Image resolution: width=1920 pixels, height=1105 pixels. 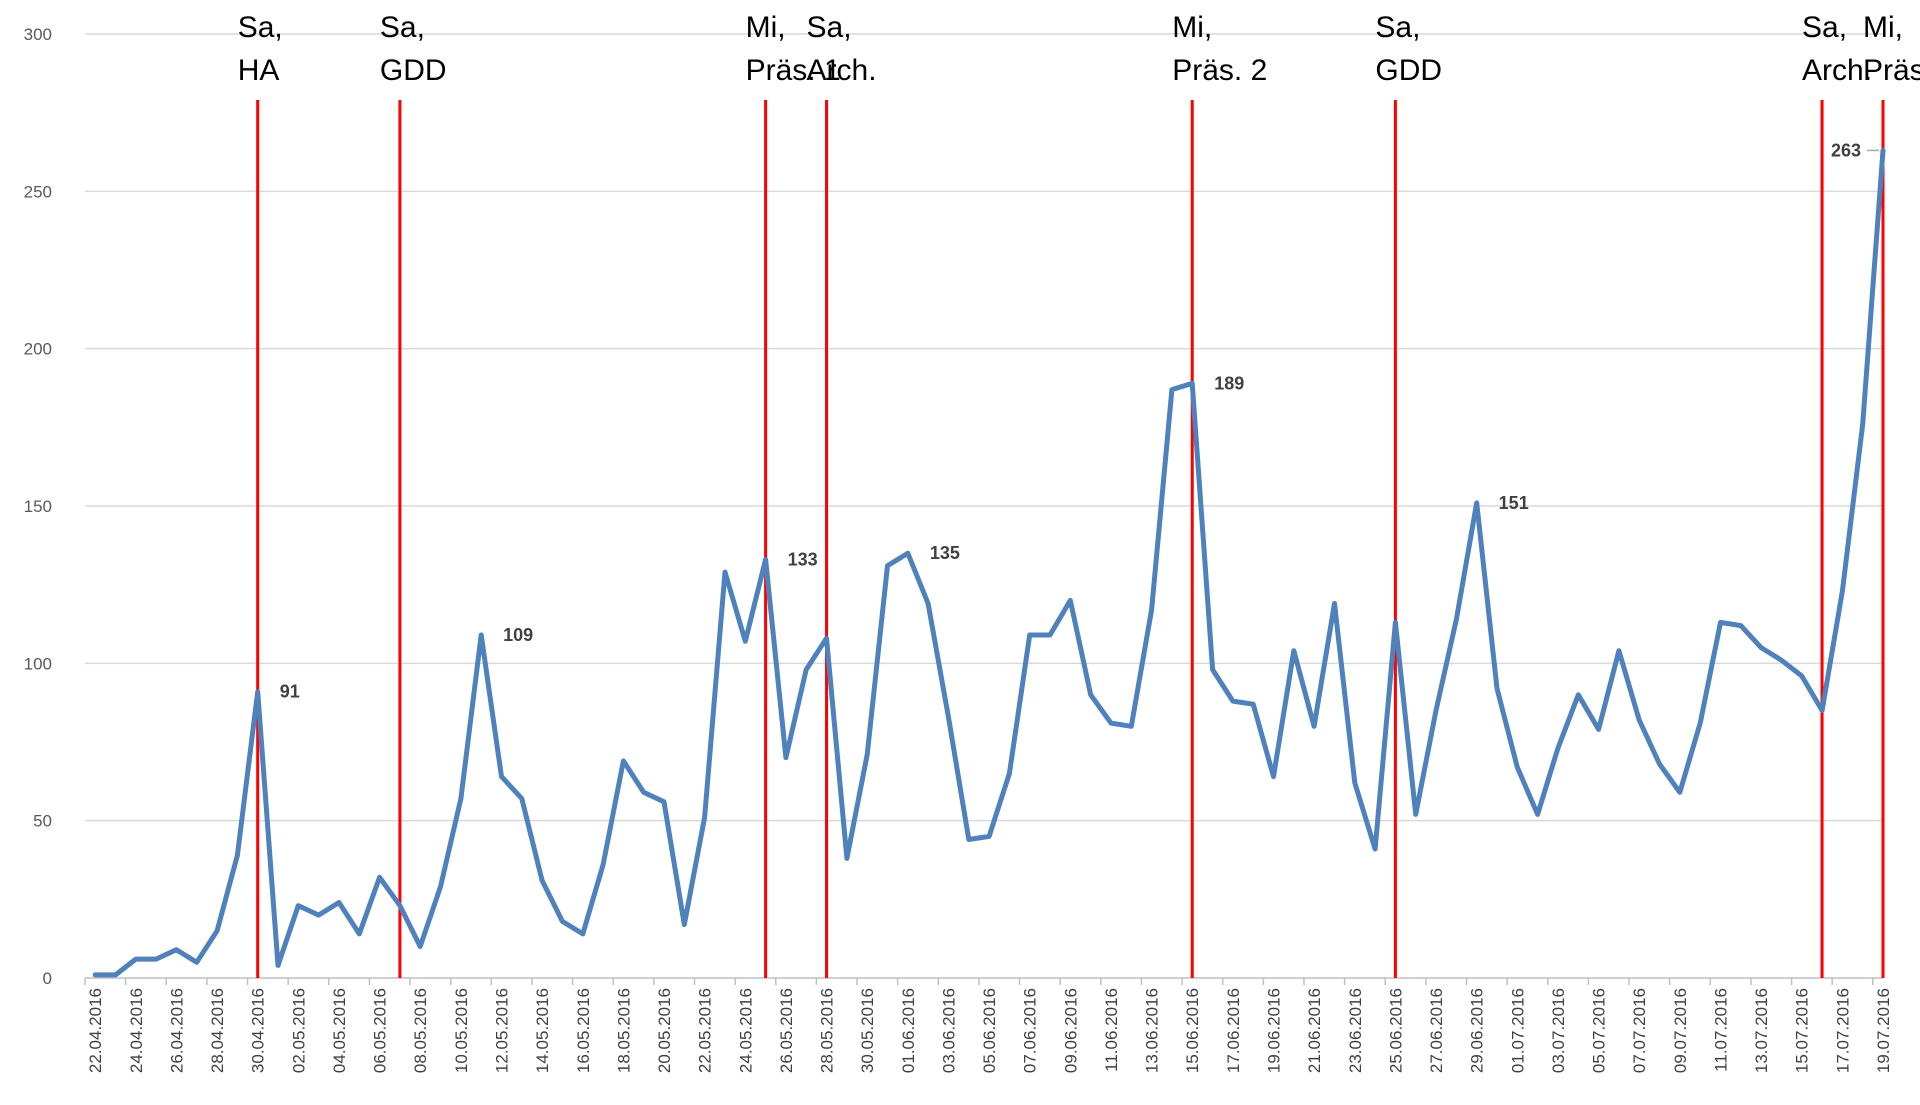 I want to click on x-tick-label: 02.05.2016, so click(x=298, y=1030).